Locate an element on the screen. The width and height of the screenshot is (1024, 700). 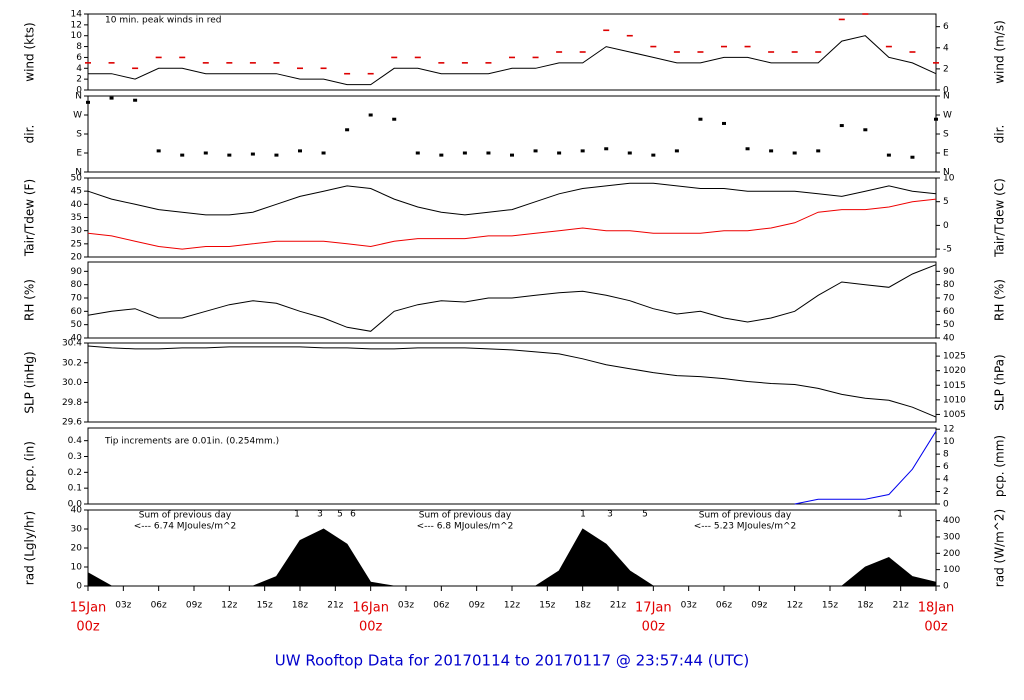
annotation: <--- 5.23 MJoules/m^2 is located at coordinates (745, 527).